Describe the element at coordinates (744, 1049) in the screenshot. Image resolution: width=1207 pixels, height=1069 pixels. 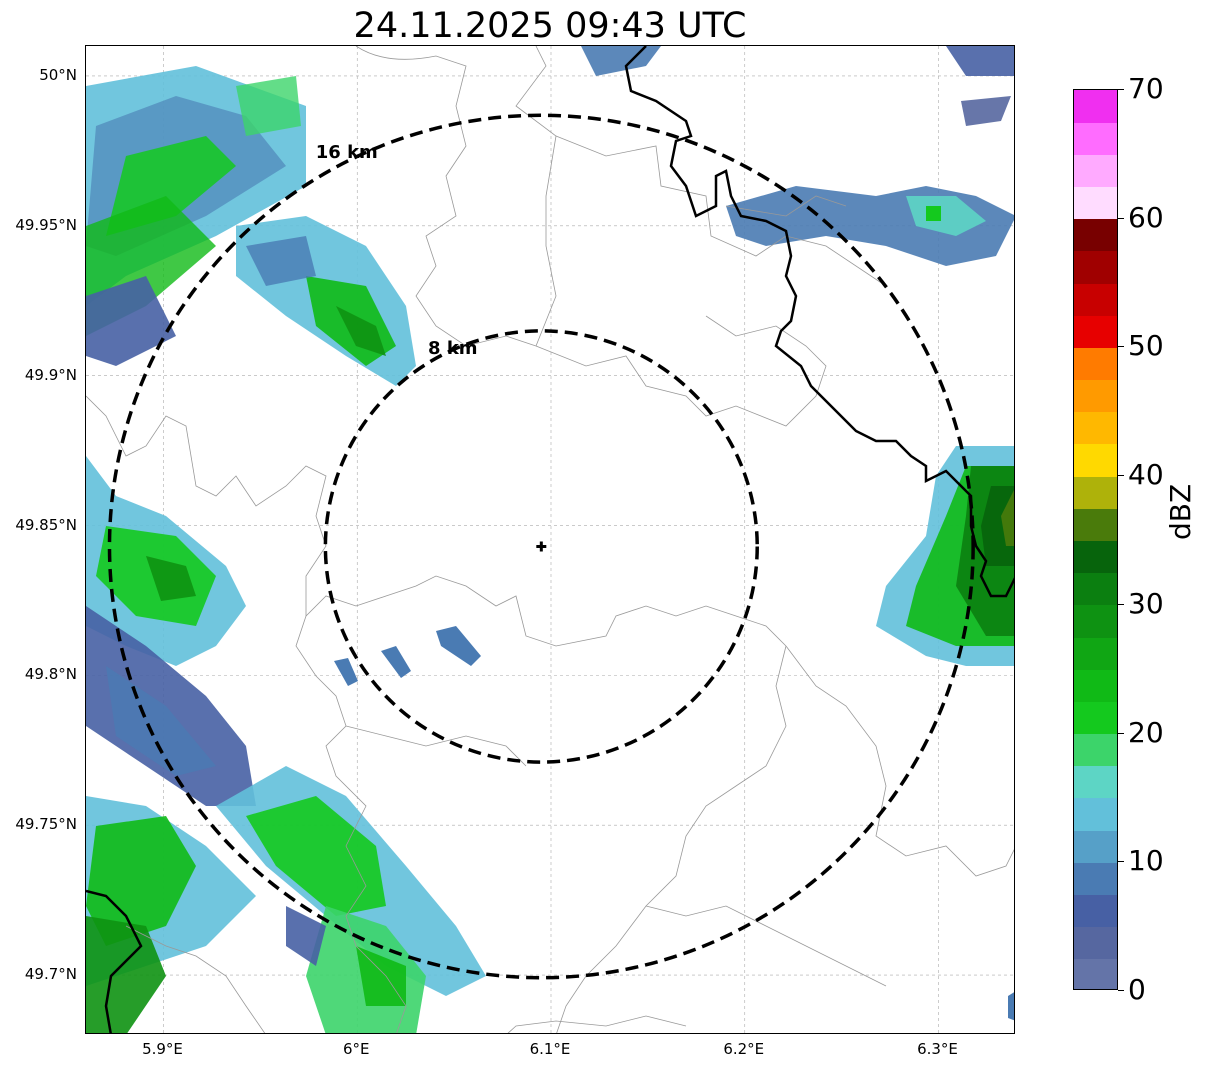
I see `longitude-tick-label: 6.2°E` at that location.